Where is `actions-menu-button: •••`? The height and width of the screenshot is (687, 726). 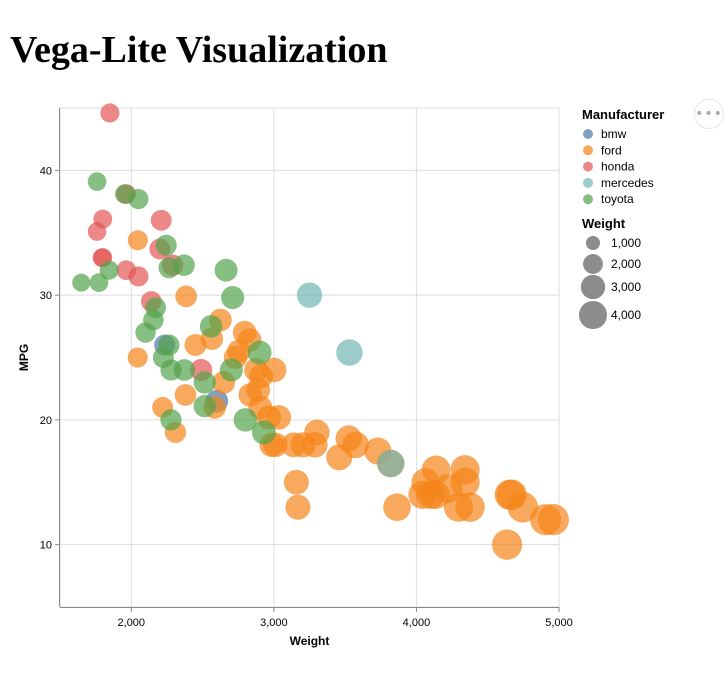
actions-menu-button: ••• is located at coordinates (709, 114).